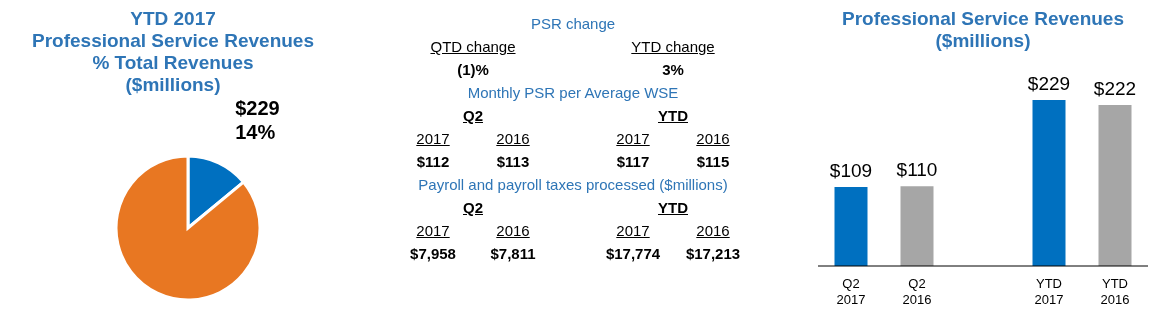 The height and width of the screenshot is (318, 1175). Describe the element at coordinates (473, 69) in the screenshot. I see `text: (1)%` at that location.